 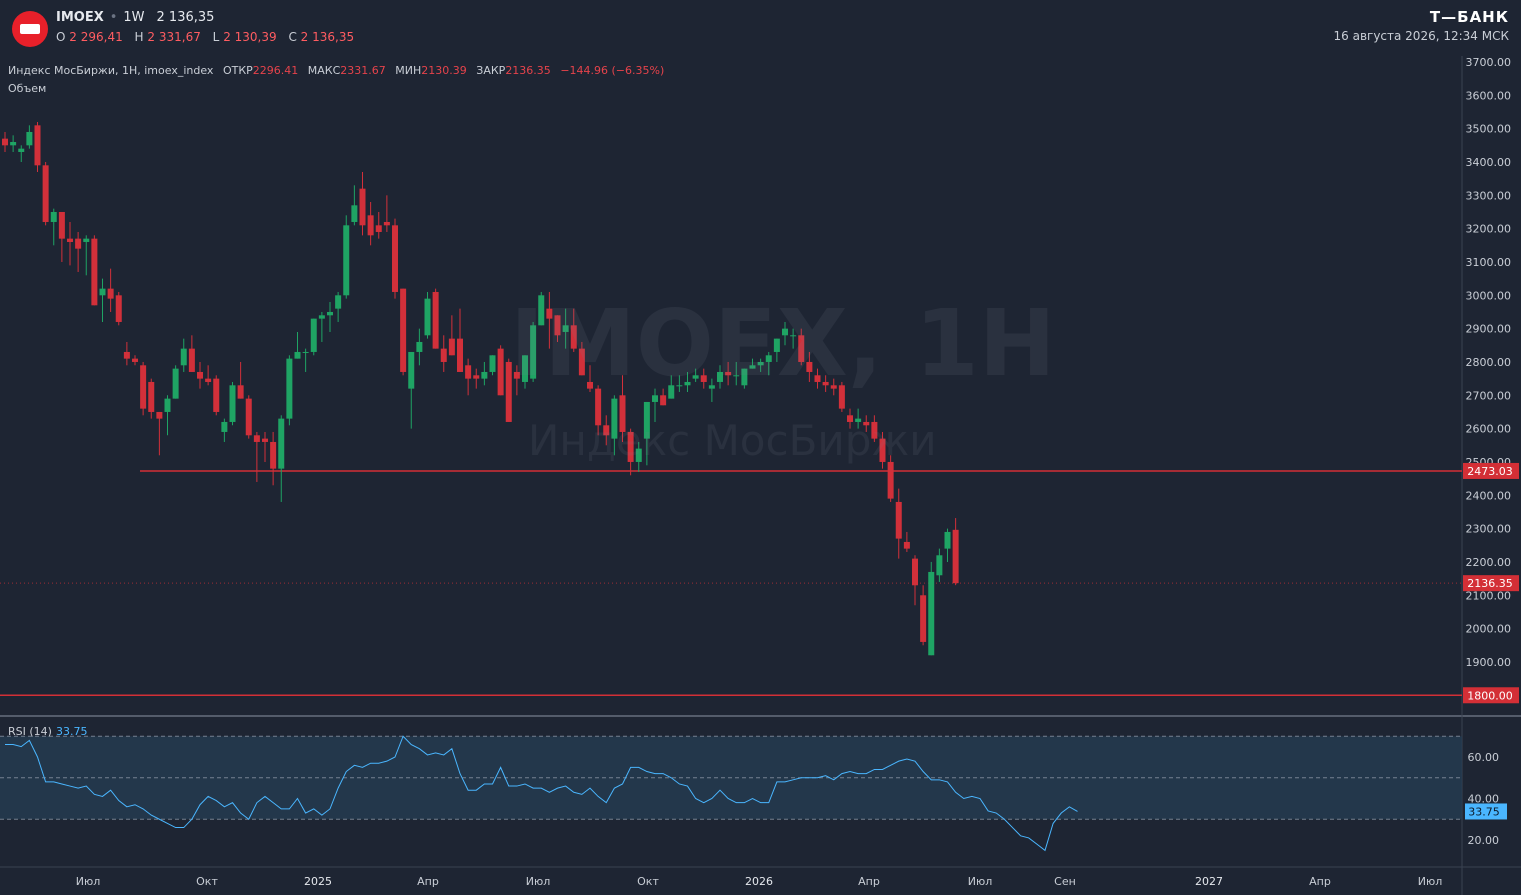 What do you see at coordinates (1489, 495) in the screenshot?
I see `price-tick-label: 2400.00` at bounding box center [1489, 495].